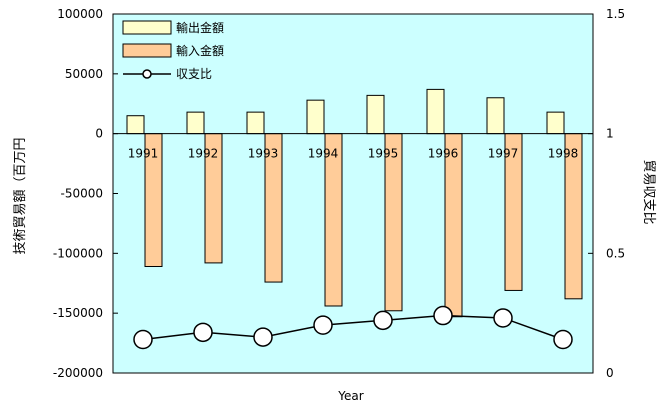 The width and height of the screenshot is (660, 411). Describe the element at coordinates (453, 225) in the screenshot. I see `import-bar` at that location.